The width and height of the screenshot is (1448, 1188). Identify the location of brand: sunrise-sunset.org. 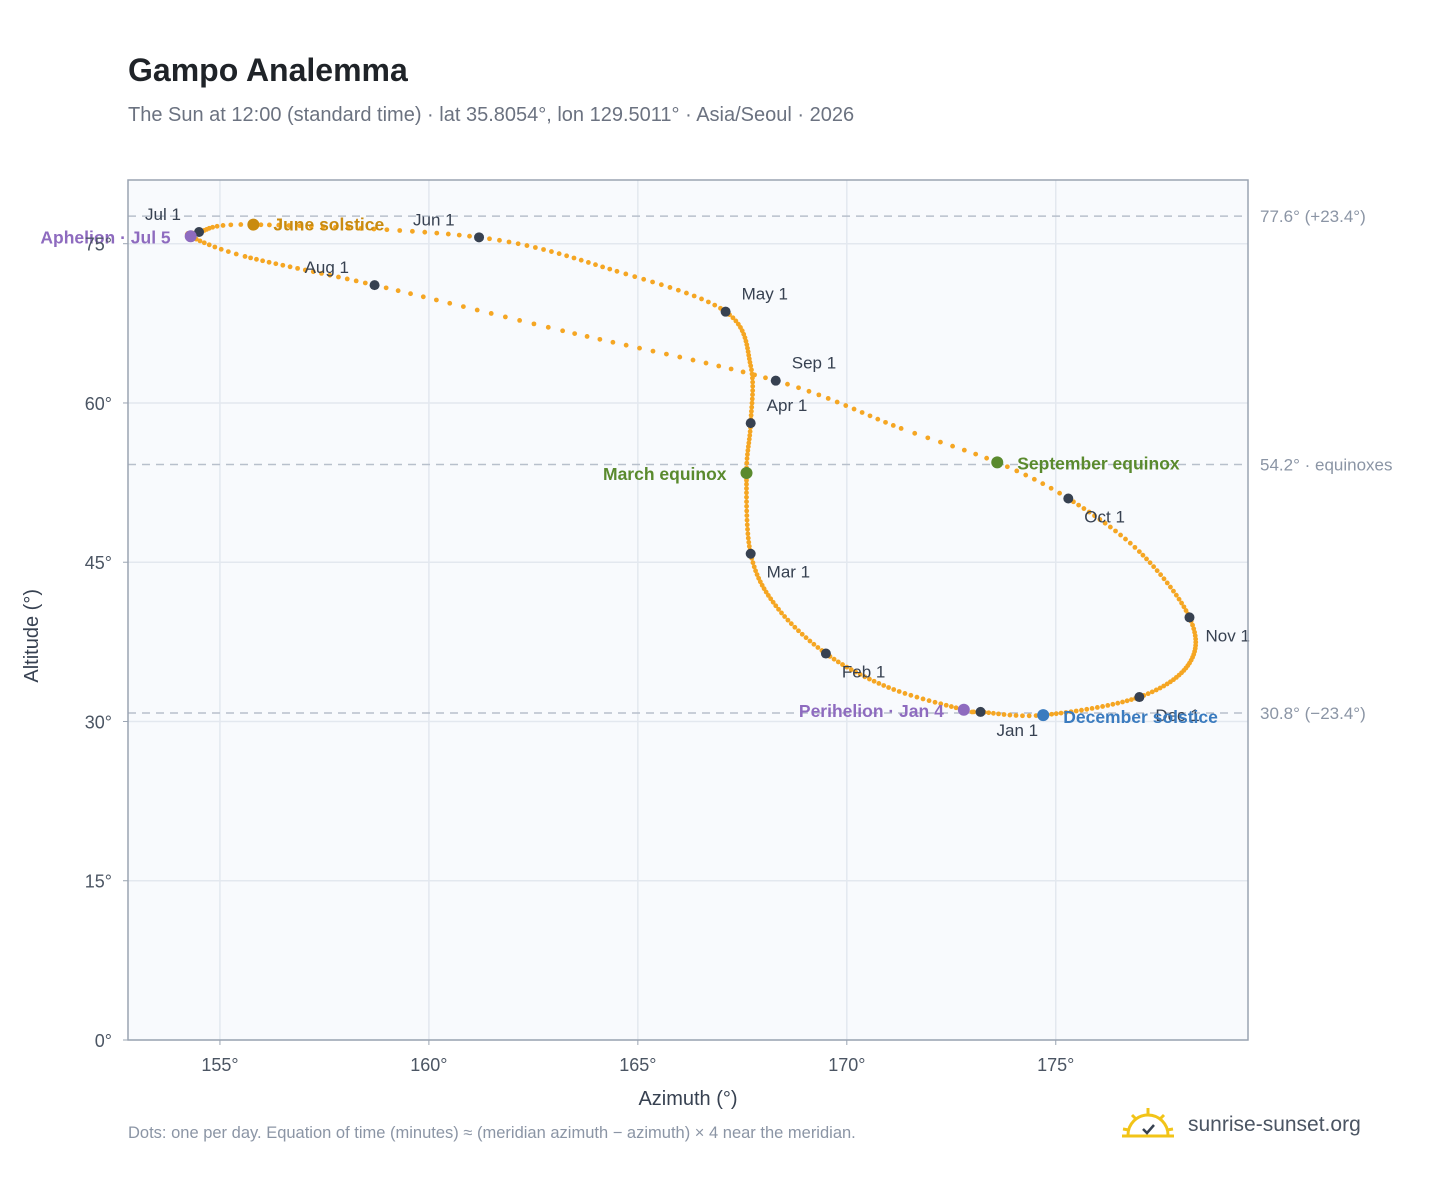
(1240, 1125).